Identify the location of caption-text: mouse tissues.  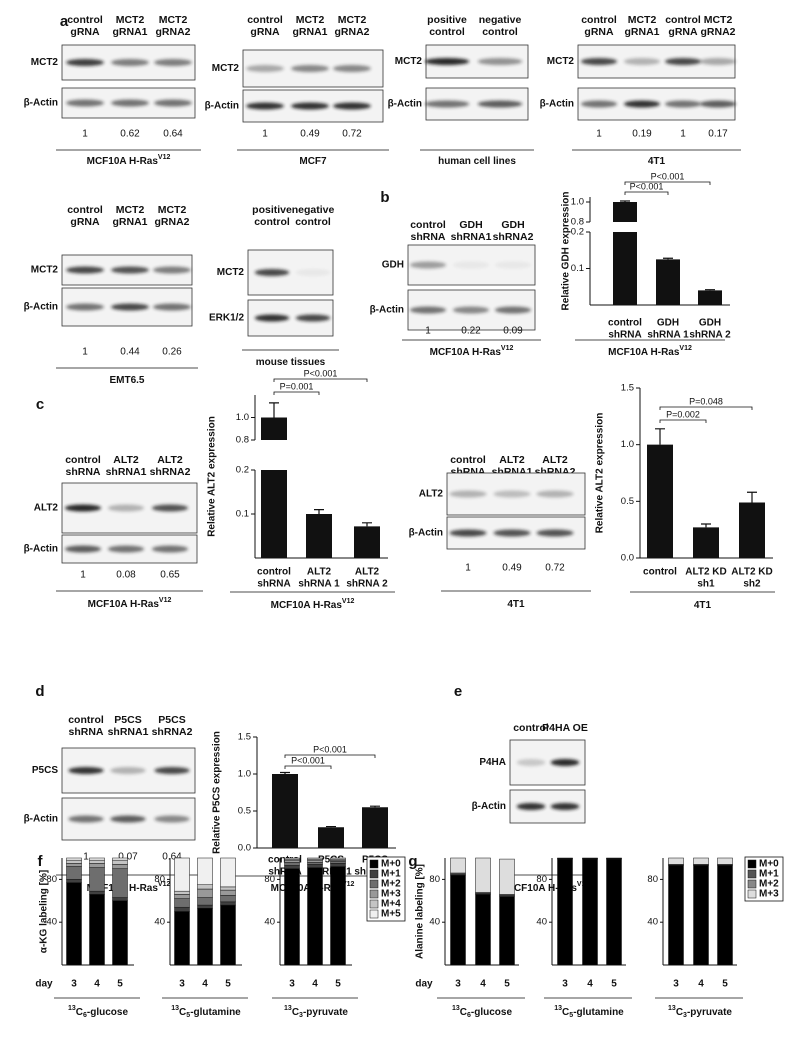
(291, 362).